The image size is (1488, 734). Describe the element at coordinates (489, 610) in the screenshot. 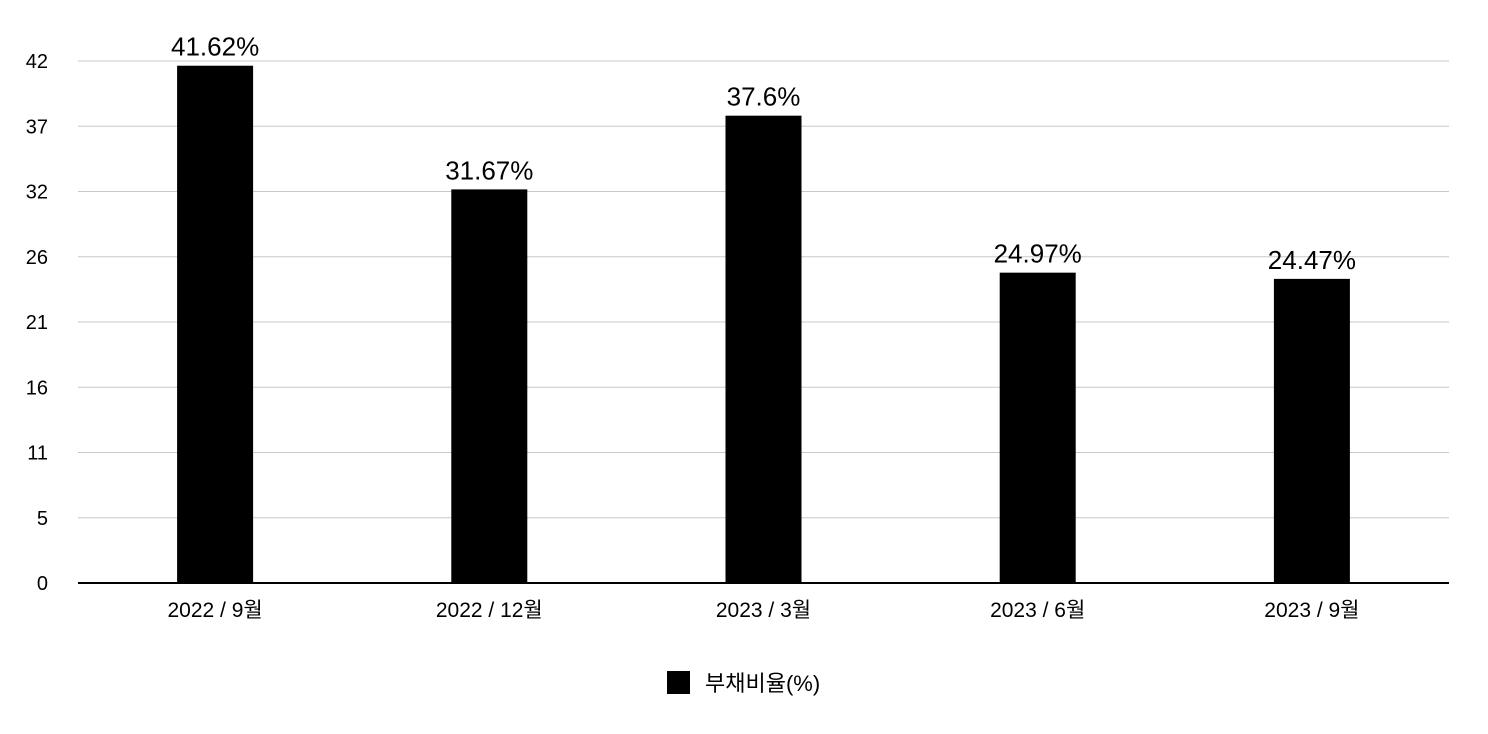

I see `x-tick-label: 2022 / 12월` at that location.